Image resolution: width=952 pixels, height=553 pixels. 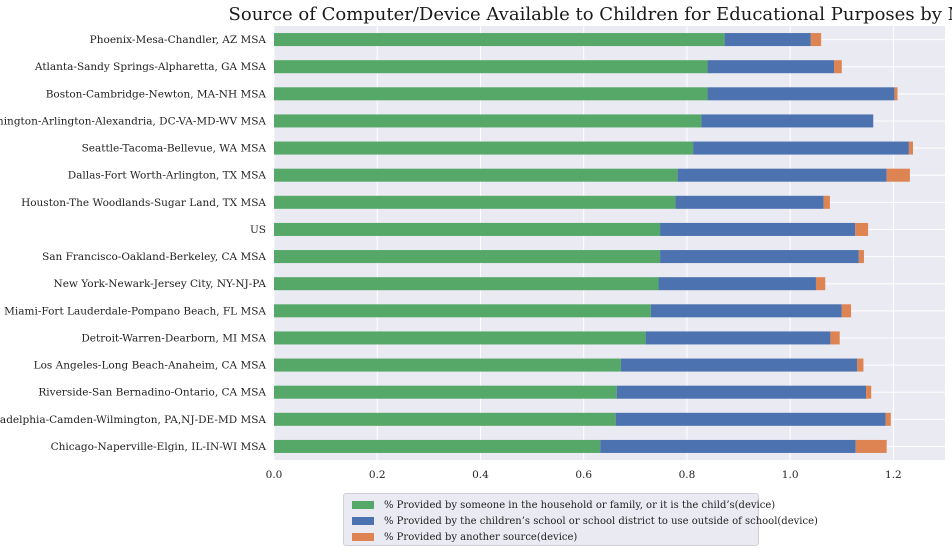 What do you see at coordinates (150, 67) in the screenshot?
I see `category-label: Atlanta-Sandy Springs-Alpharetta, GA MSA` at bounding box center [150, 67].